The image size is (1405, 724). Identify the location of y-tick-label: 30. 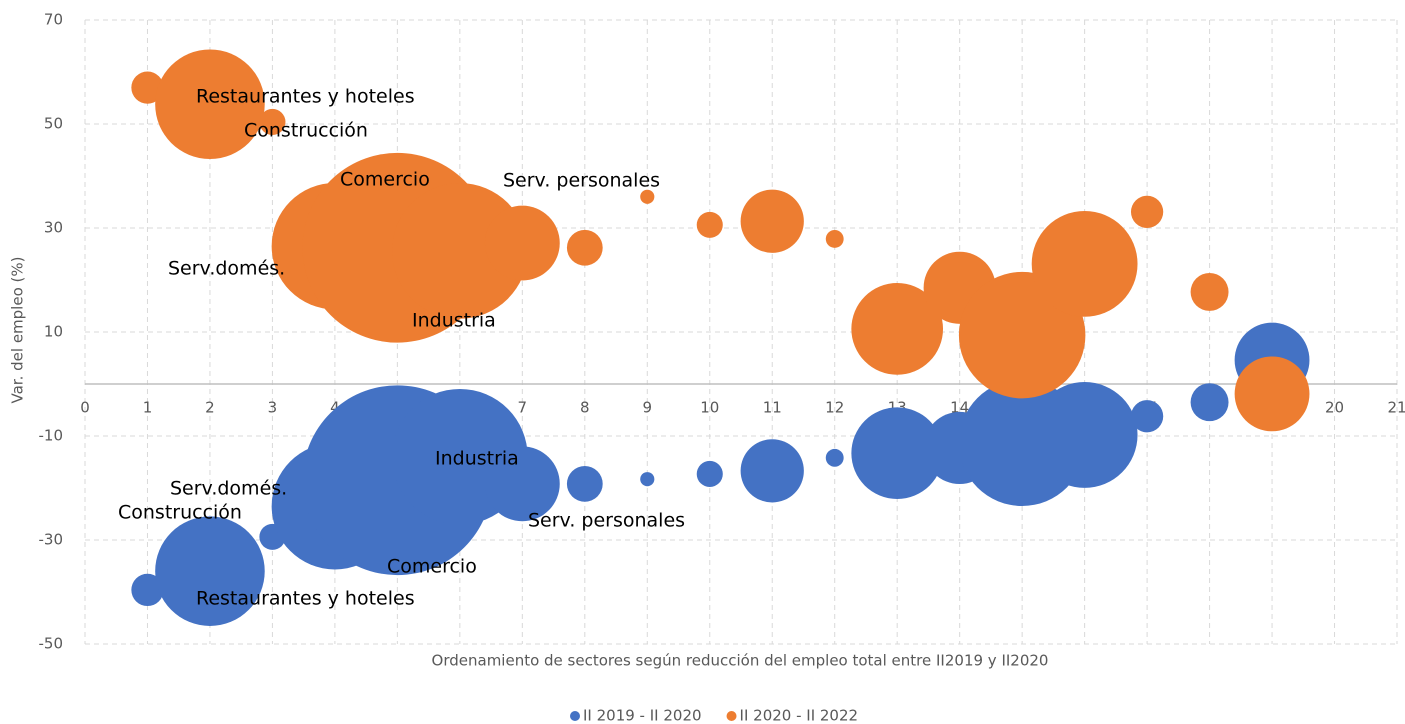
(53, 228).